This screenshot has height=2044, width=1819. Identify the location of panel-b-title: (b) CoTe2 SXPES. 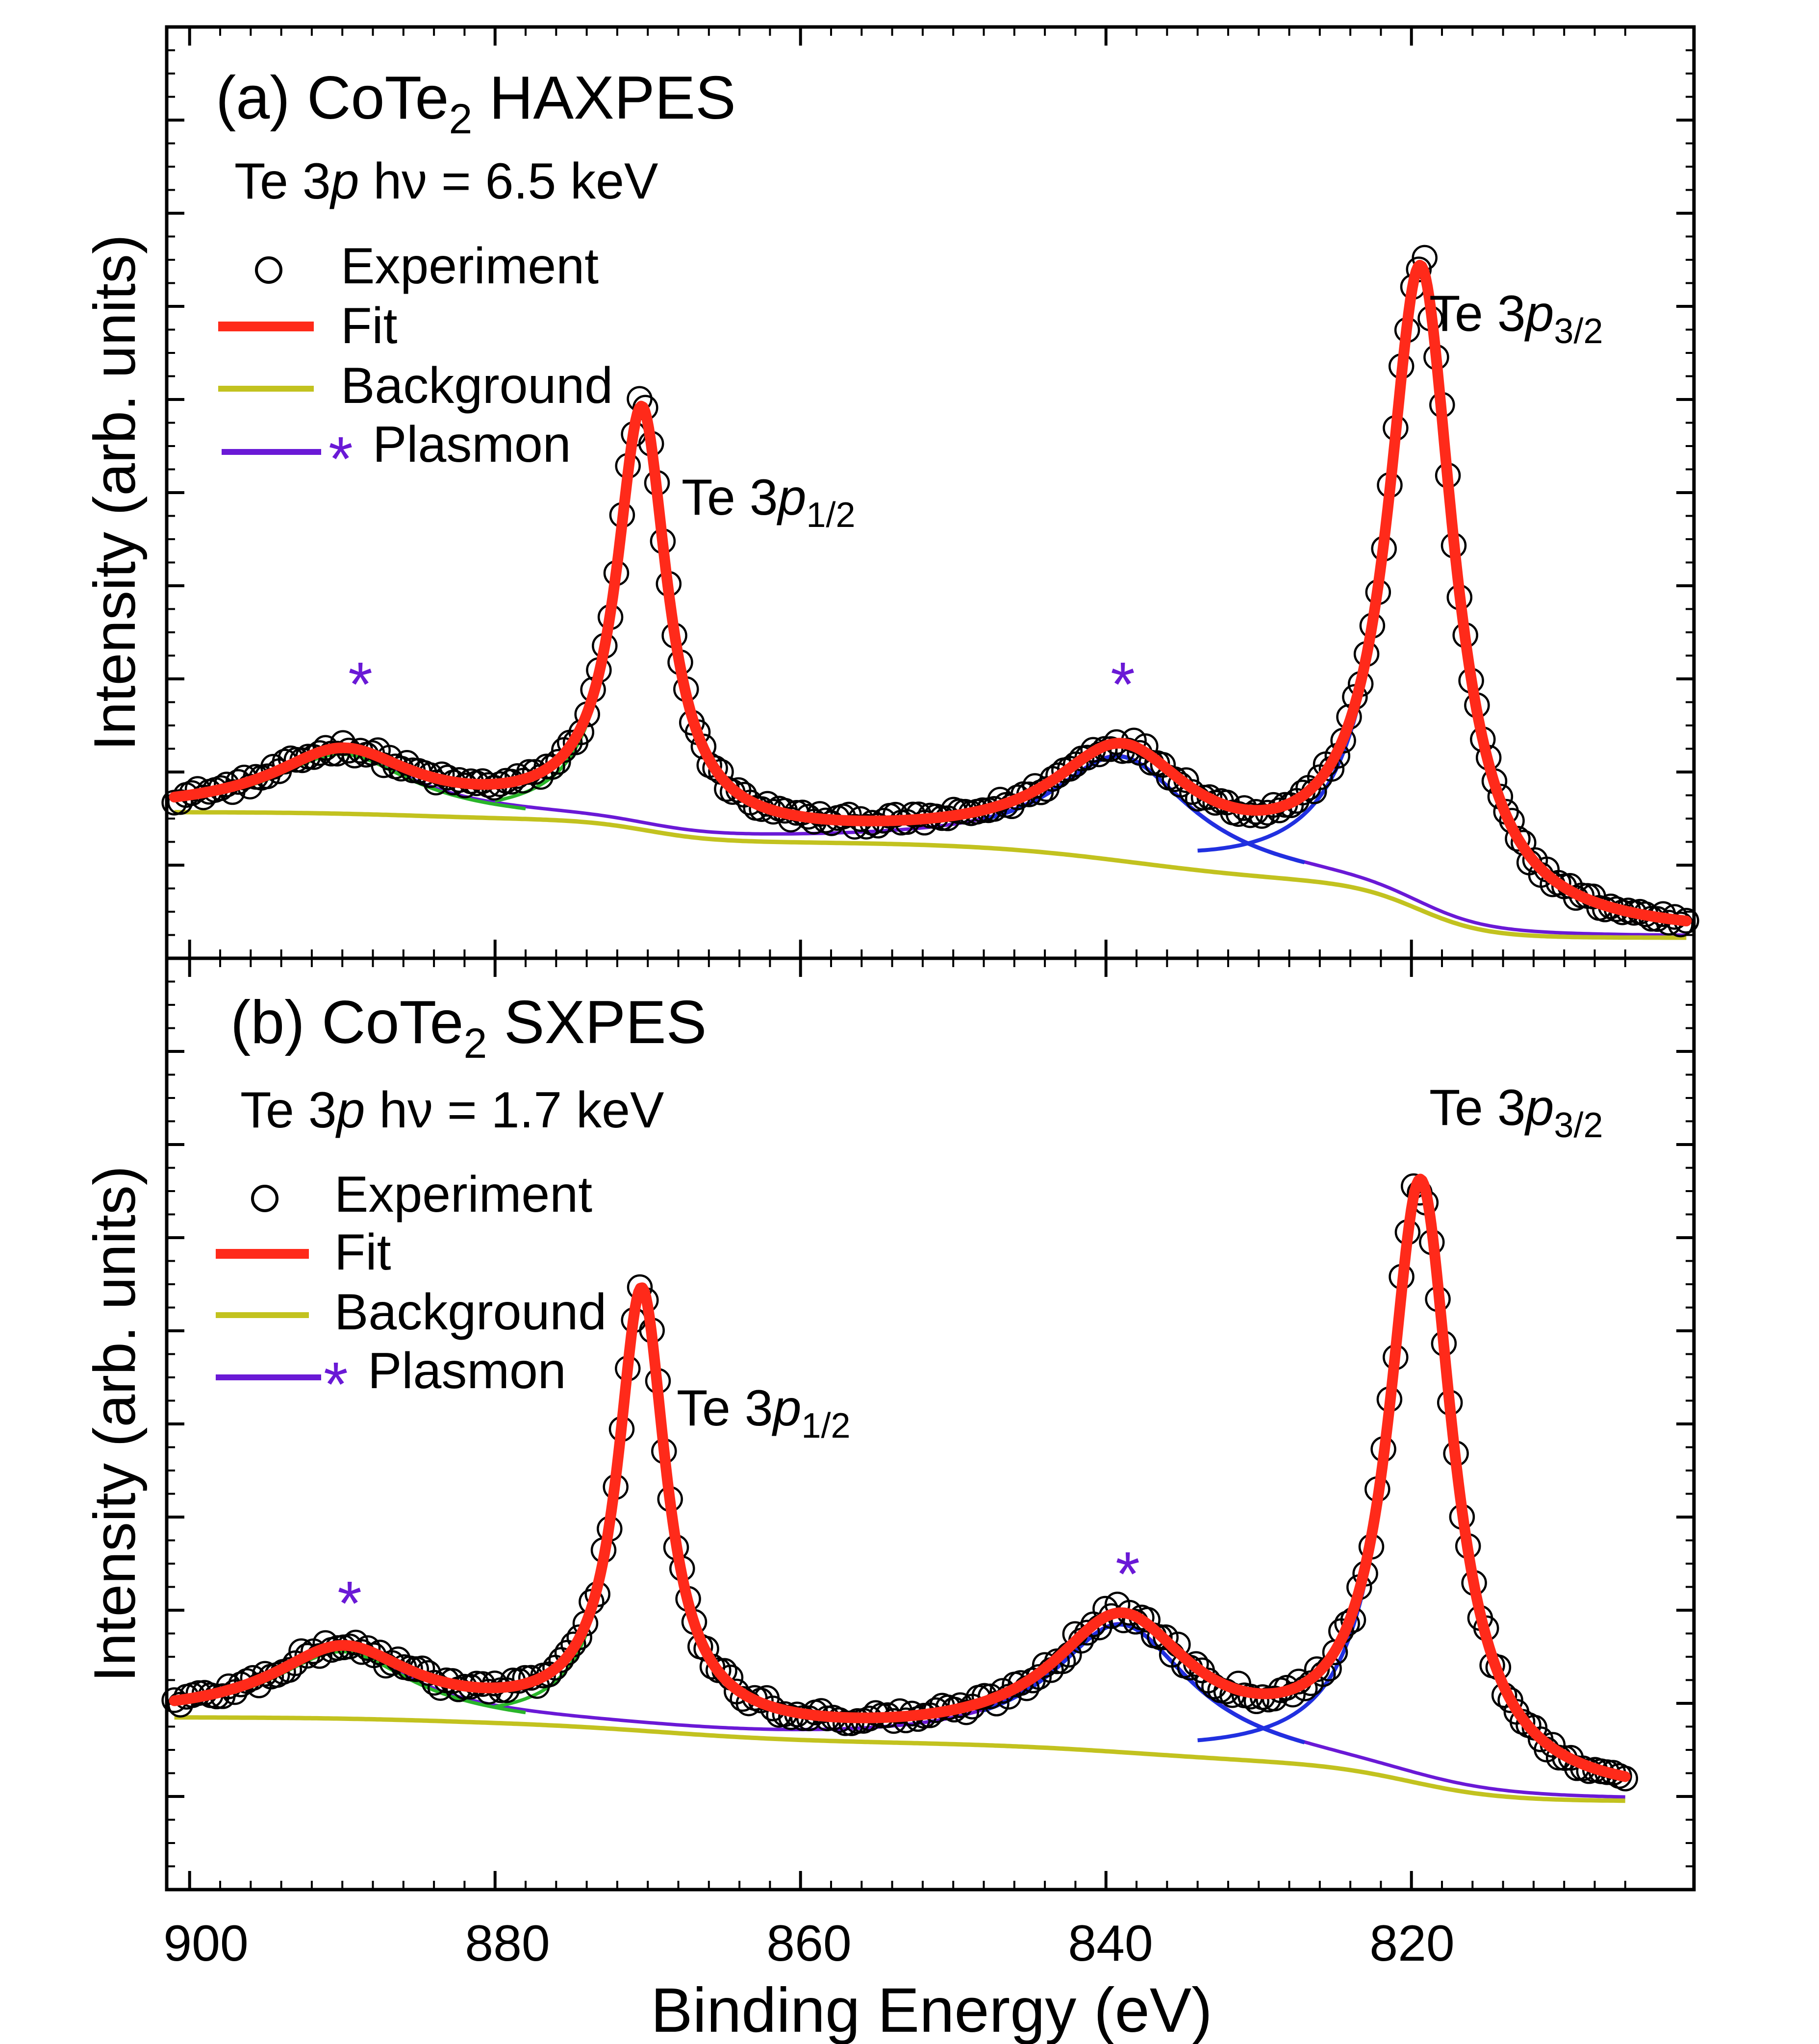
(468, 1028).